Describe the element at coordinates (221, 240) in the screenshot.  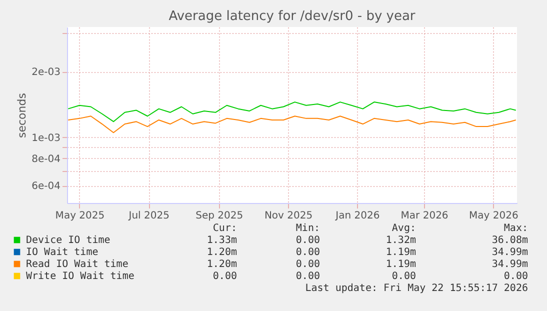
I see `text: 1.33m` at that location.